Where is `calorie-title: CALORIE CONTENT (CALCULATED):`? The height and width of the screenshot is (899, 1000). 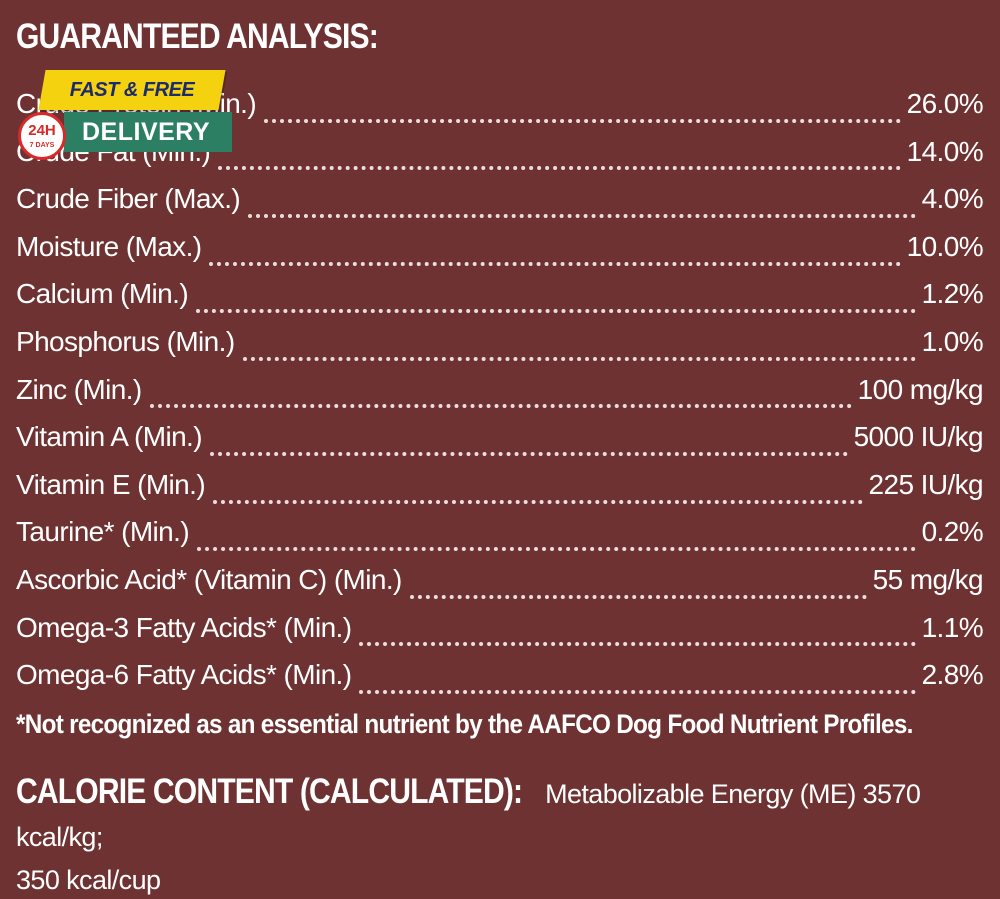 calorie-title: CALORIE CONTENT (CALCULATED): is located at coordinates (269, 791).